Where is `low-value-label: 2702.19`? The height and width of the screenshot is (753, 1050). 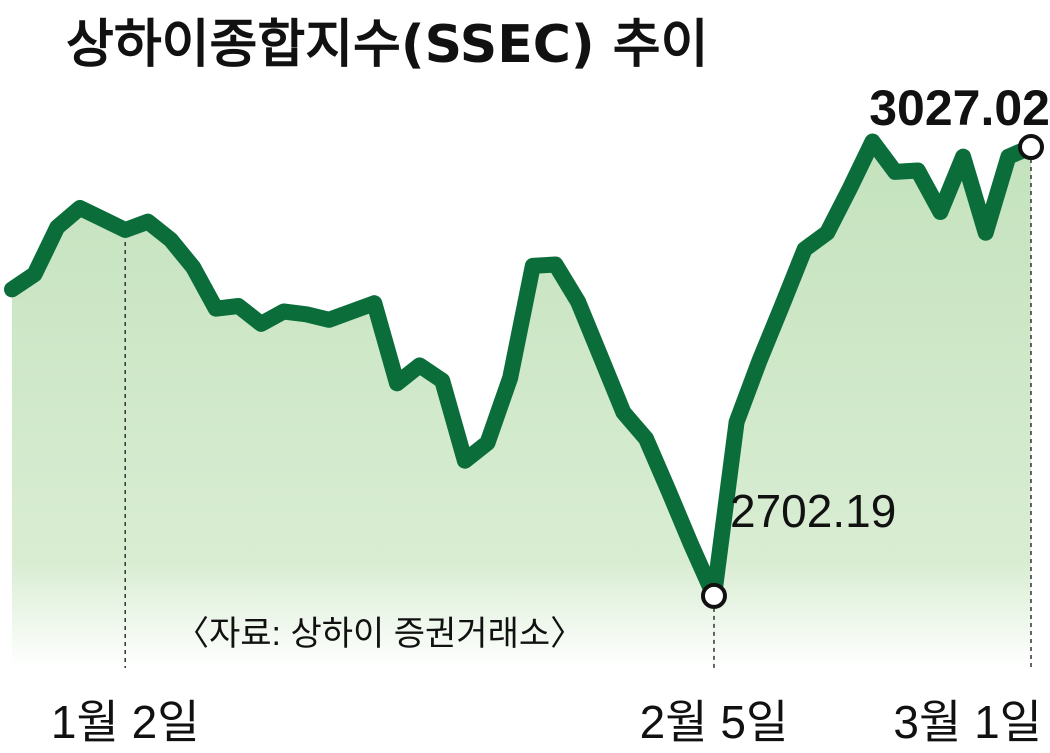
low-value-label: 2702.19 is located at coordinates (813, 511).